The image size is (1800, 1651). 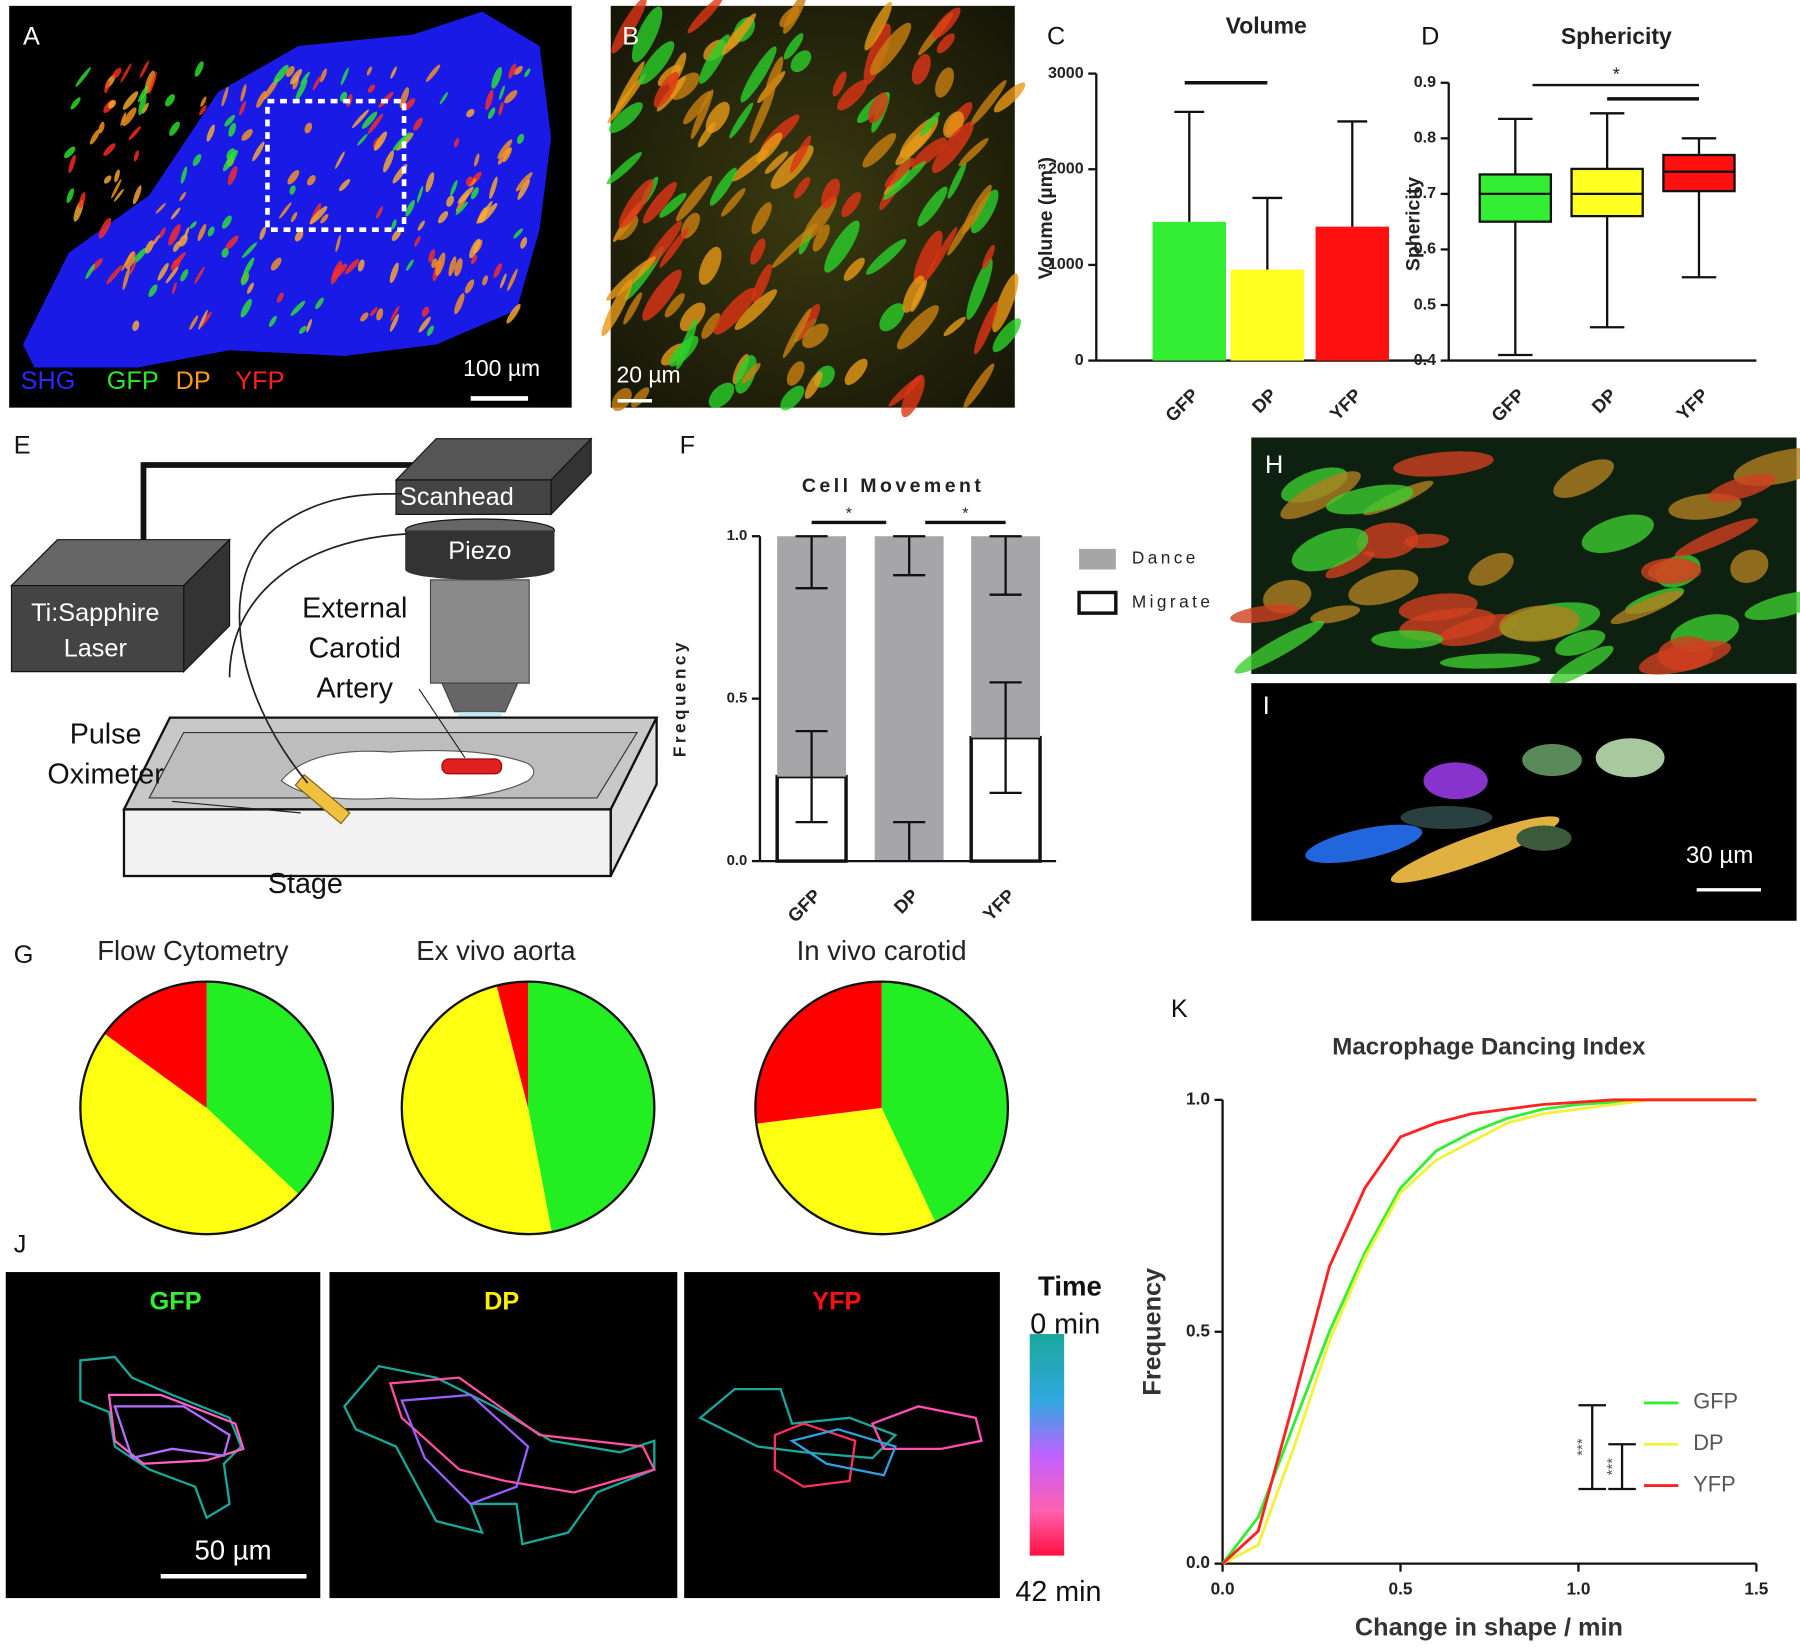 I want to click on artery, so click(x=472, y=766).